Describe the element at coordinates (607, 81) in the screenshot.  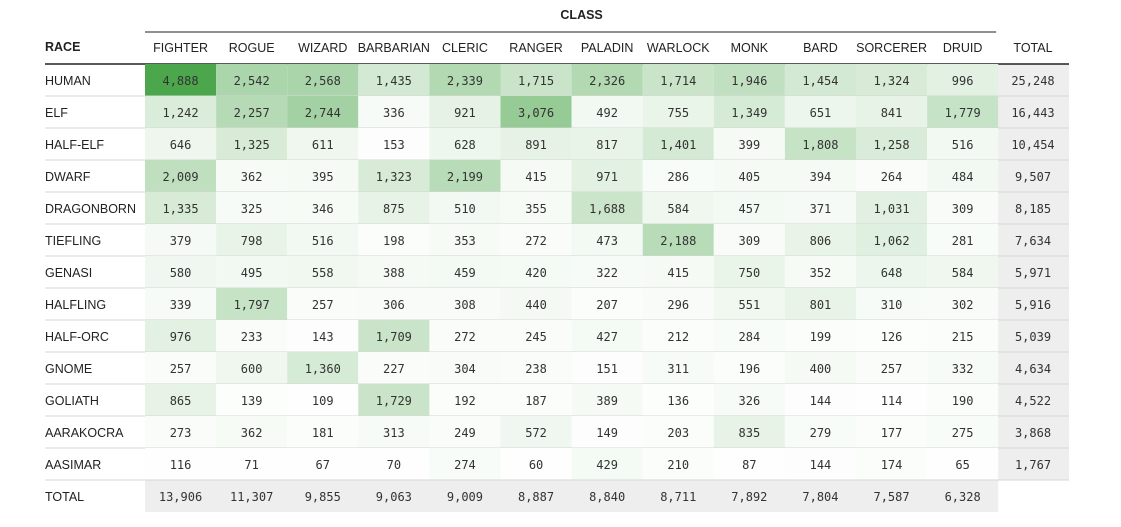
I see `cell-value: 2,326` at that location.